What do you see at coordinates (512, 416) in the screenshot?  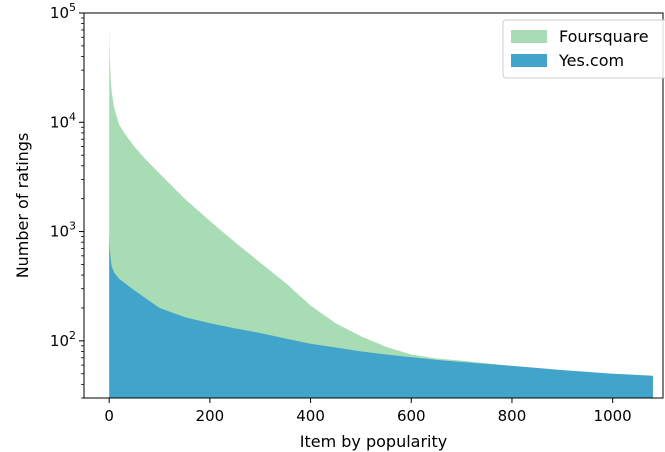 I see `x-tick-label: 800` at bounding box center [512, 416].